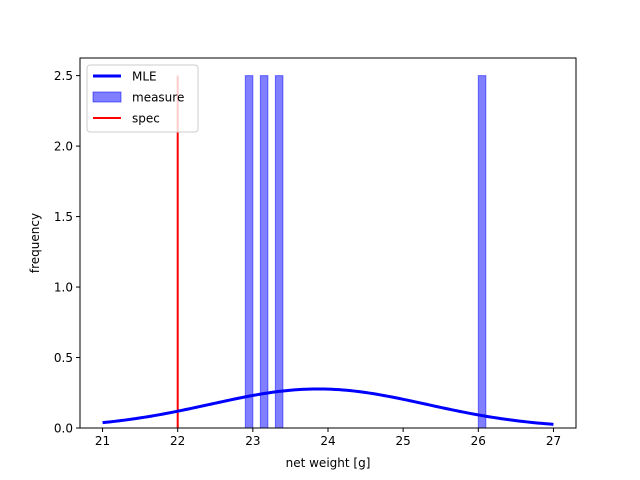 The image size is (640, 480). What do you see at coordinates (327, 441) in the screenshot?
I see `x-tick-label: 24` at bounding box center [327, 441].